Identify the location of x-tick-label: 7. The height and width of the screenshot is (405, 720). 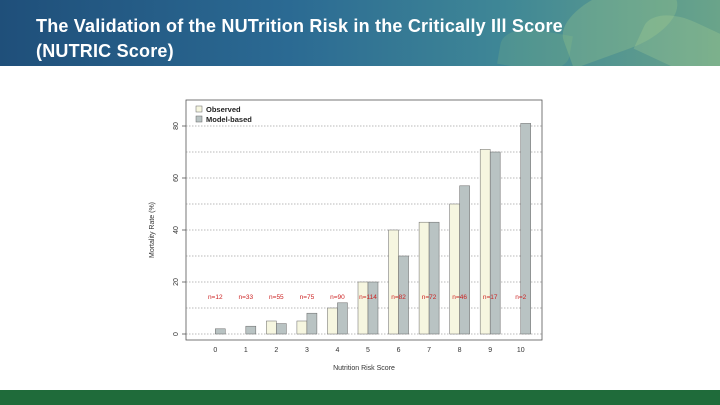
(429, 350).